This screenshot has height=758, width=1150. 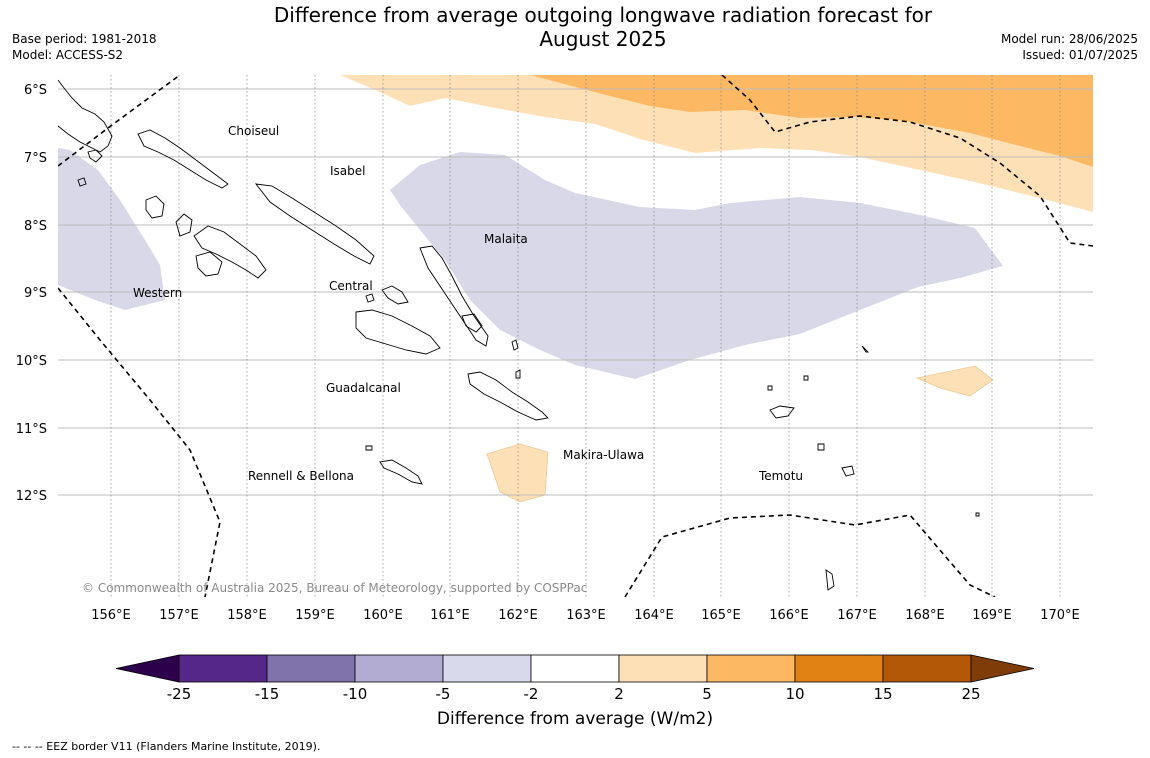 What do you see at coordinates (179, 615) in the screenshot?
I see `lon-label: 157°E` at bounding box center [179, 615].